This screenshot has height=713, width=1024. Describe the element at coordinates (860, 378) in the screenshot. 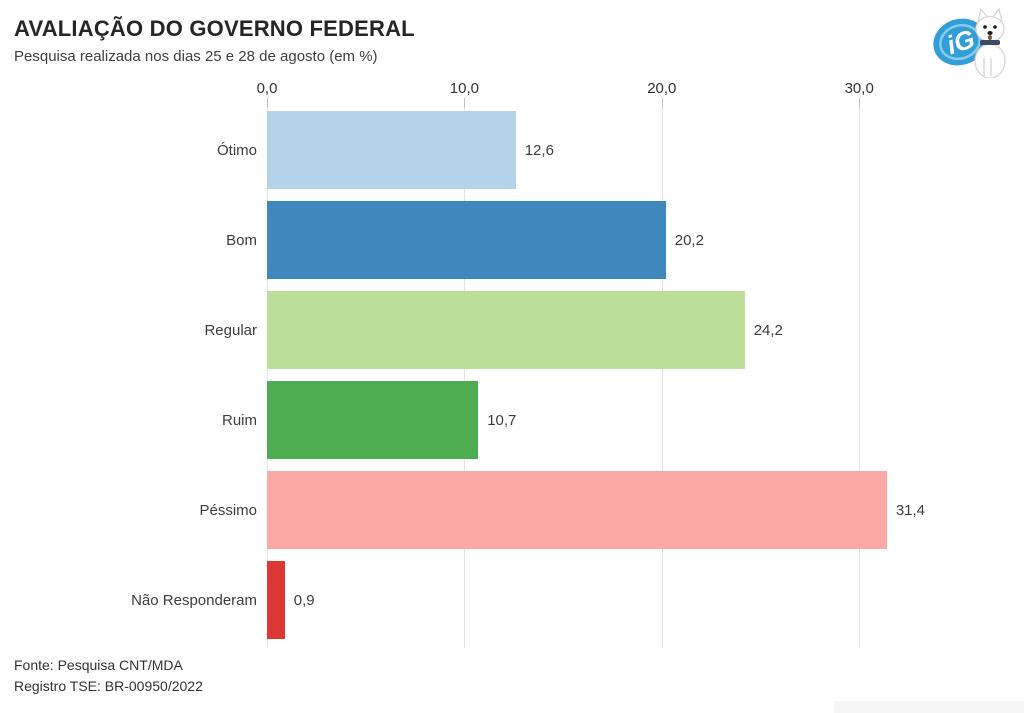

I see `gridline-30,0` at that location.